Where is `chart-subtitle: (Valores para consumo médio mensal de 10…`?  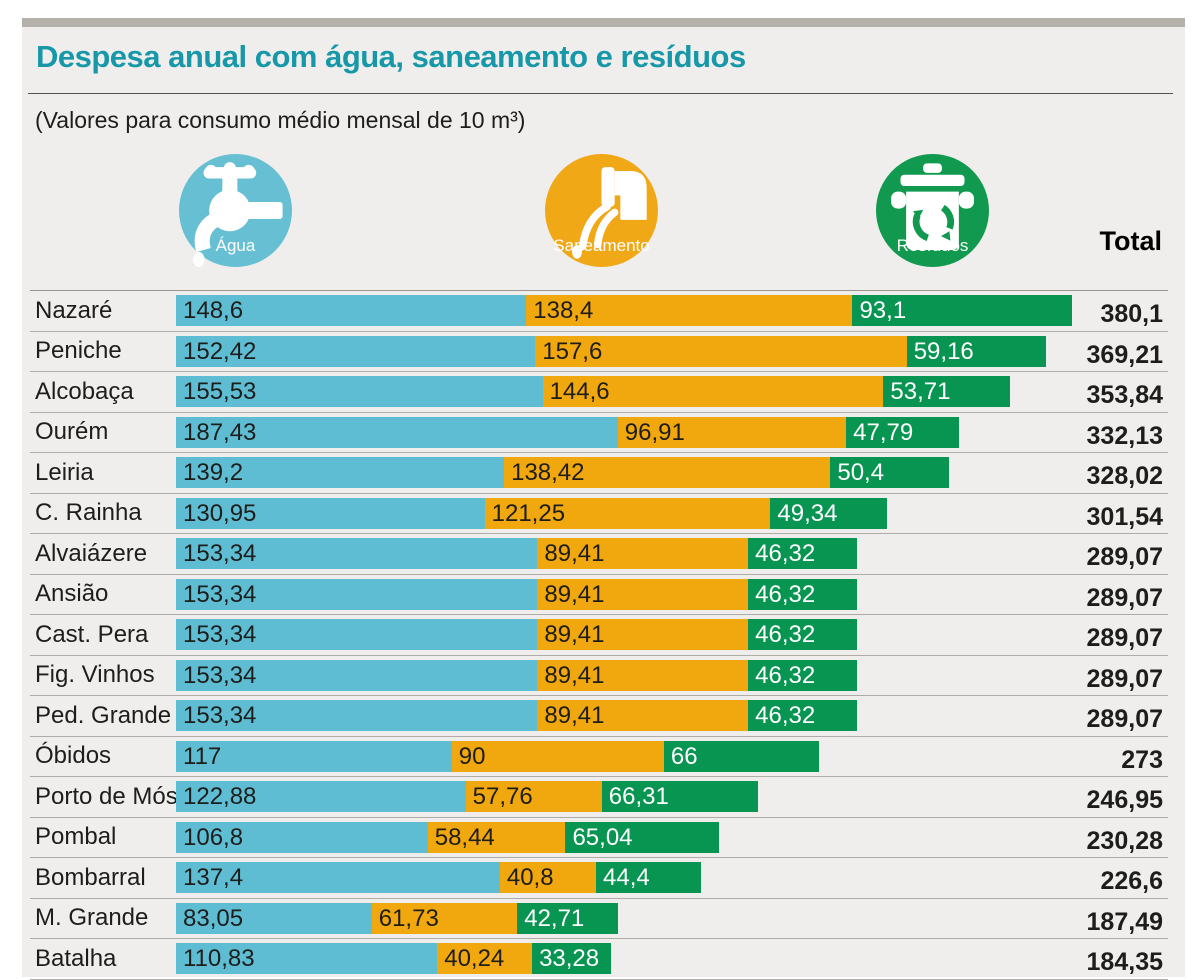
chart-subtitle: (Valores para consumo médio mensal de 10… is located at coordinates (280, 120).